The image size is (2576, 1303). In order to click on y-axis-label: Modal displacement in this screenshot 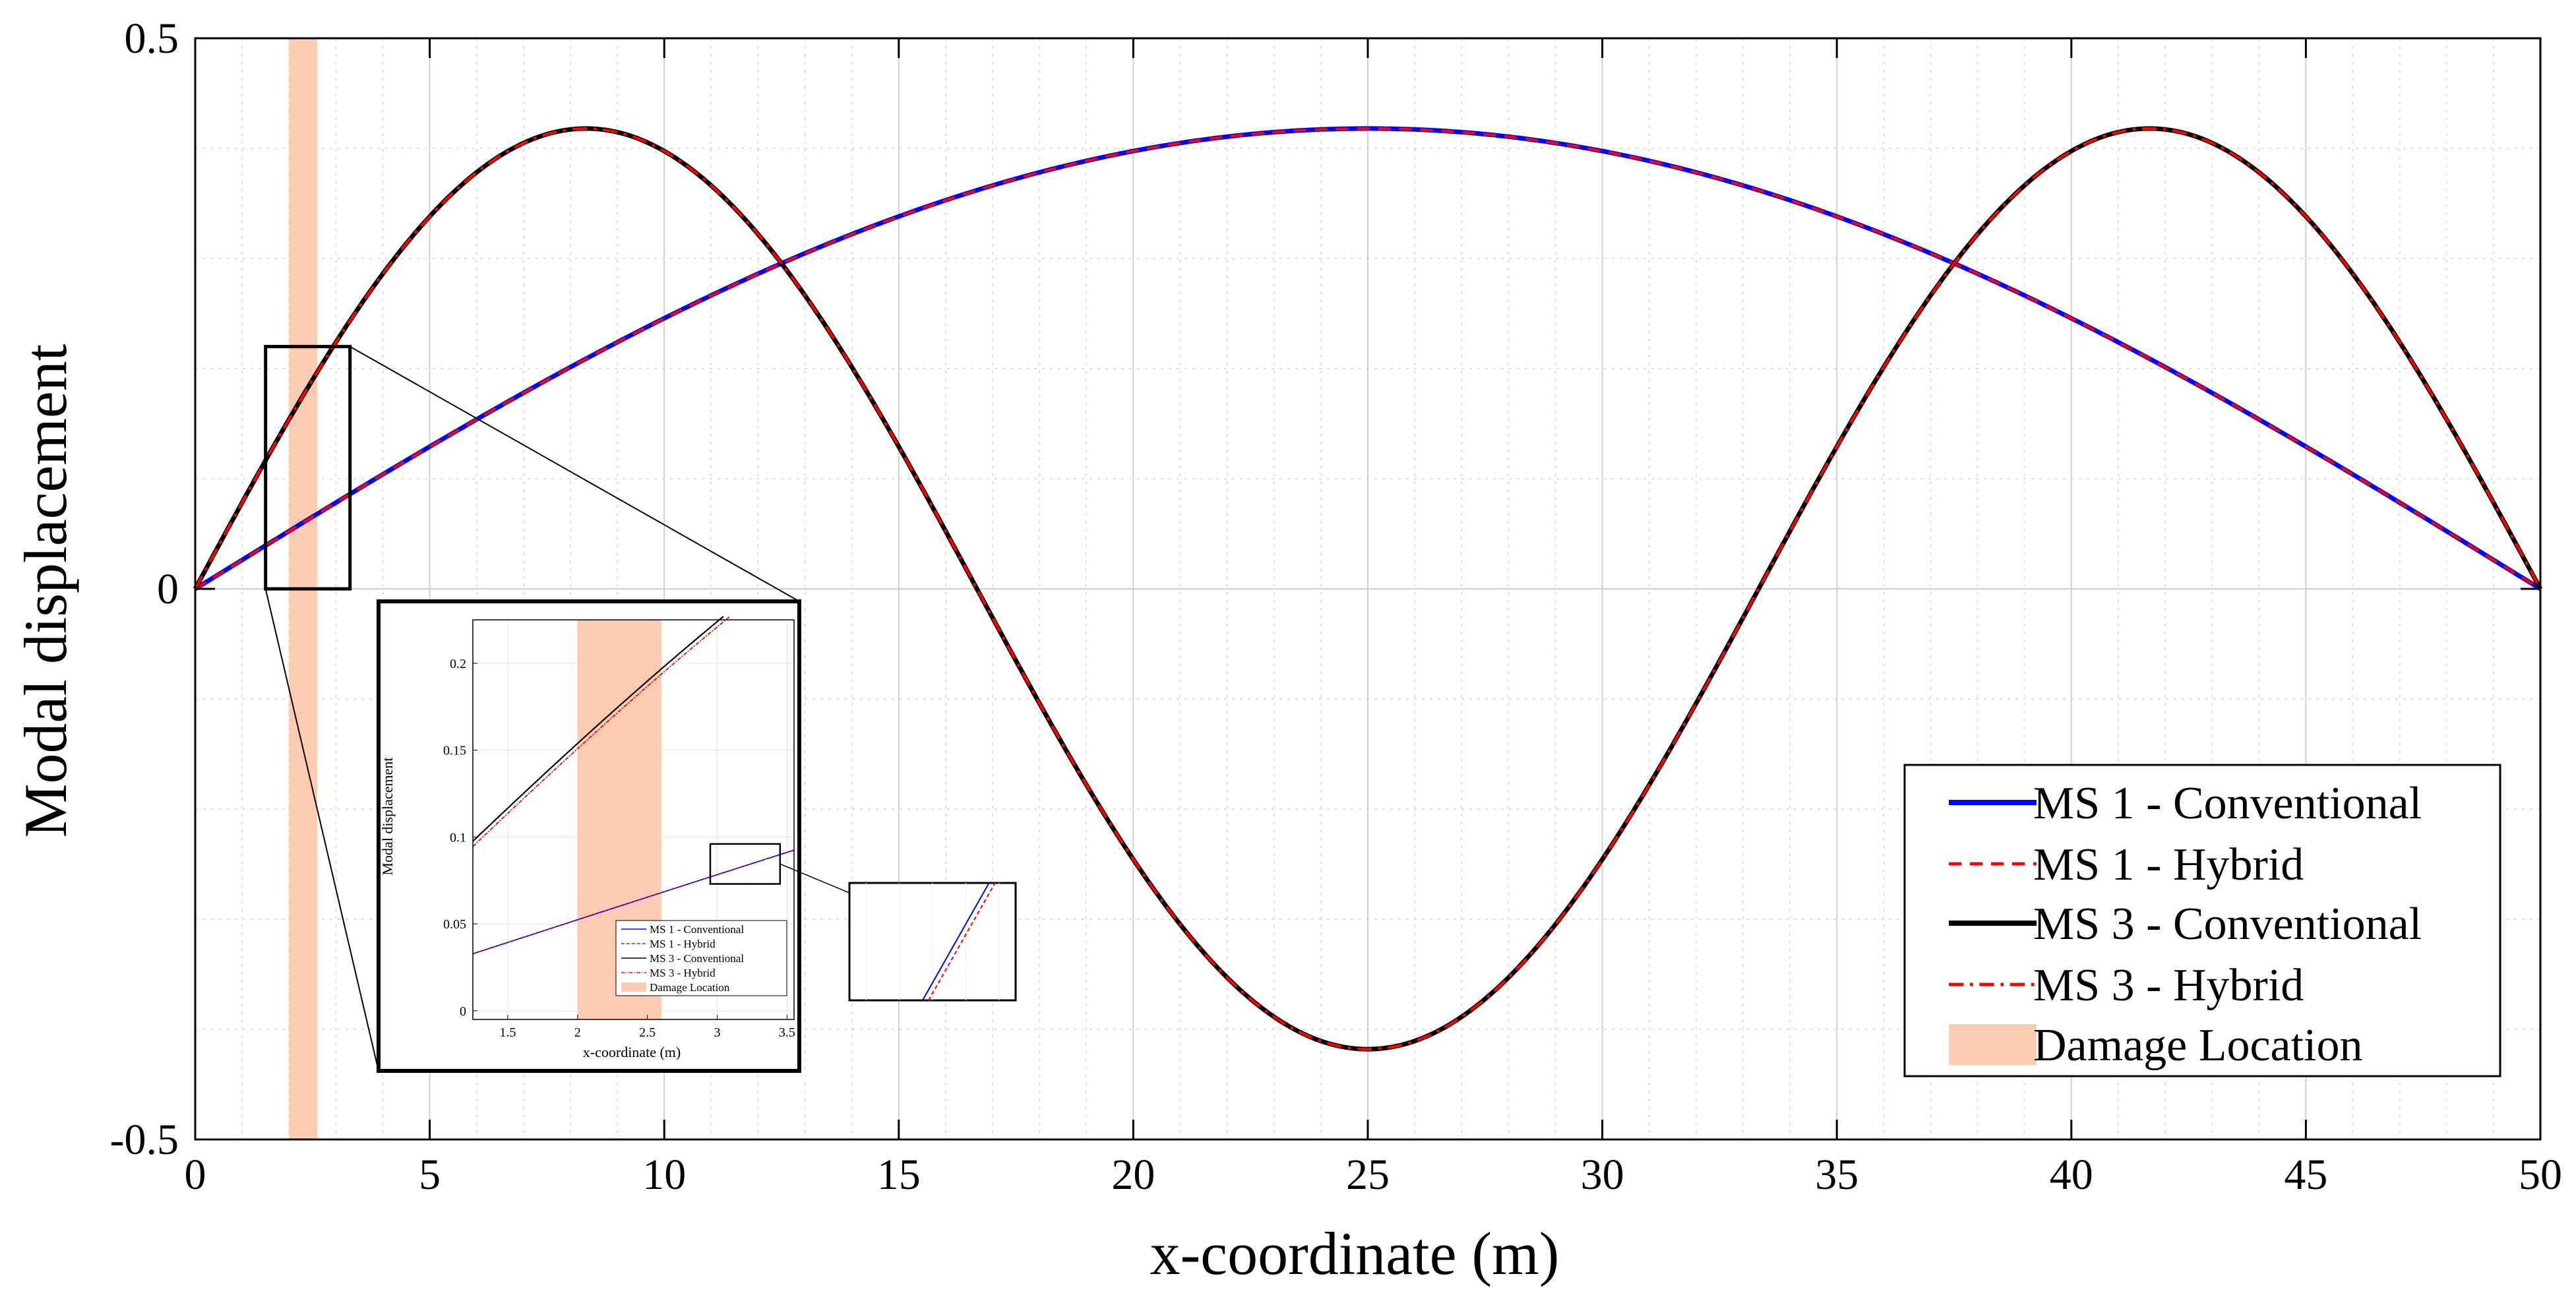, I will do `click(45, 590)`.